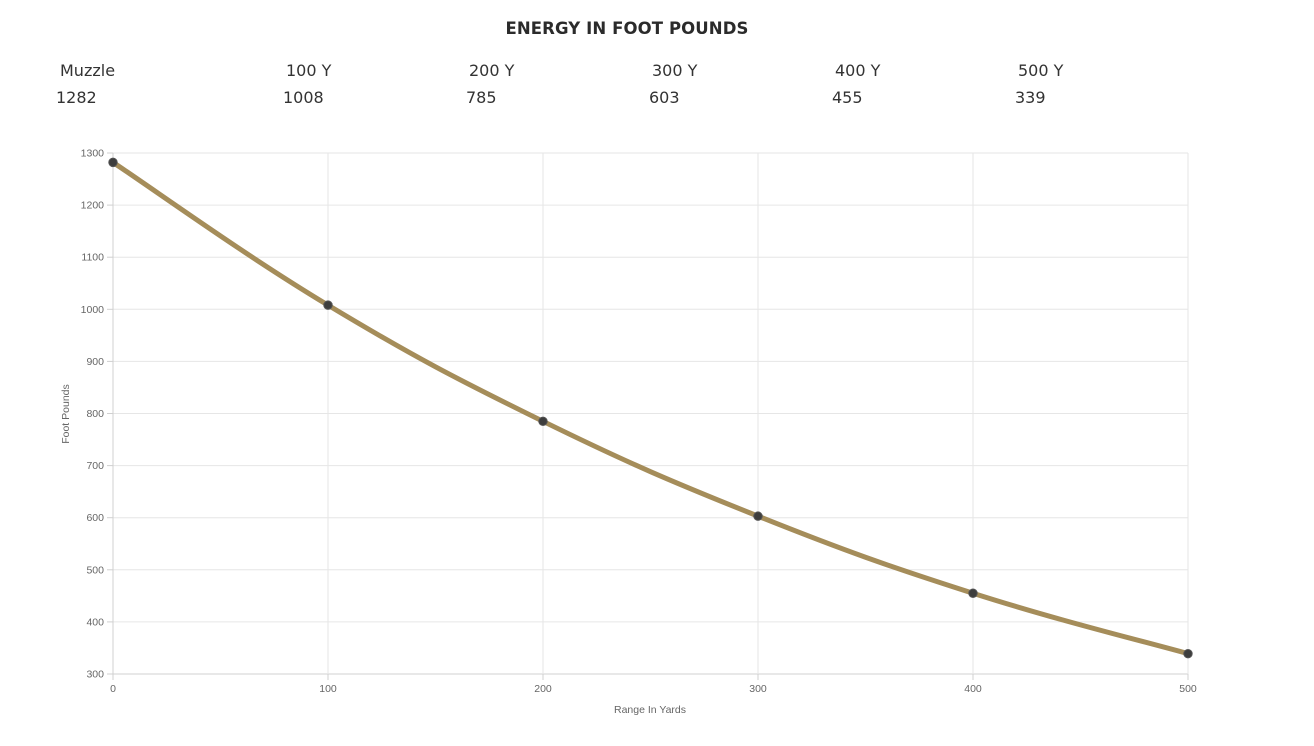 The width and height of the screenshot is (1314, 746). Describe the element at coordinates (95, 518) in the screenshot. I see `y-tick-label: 600` at that location.